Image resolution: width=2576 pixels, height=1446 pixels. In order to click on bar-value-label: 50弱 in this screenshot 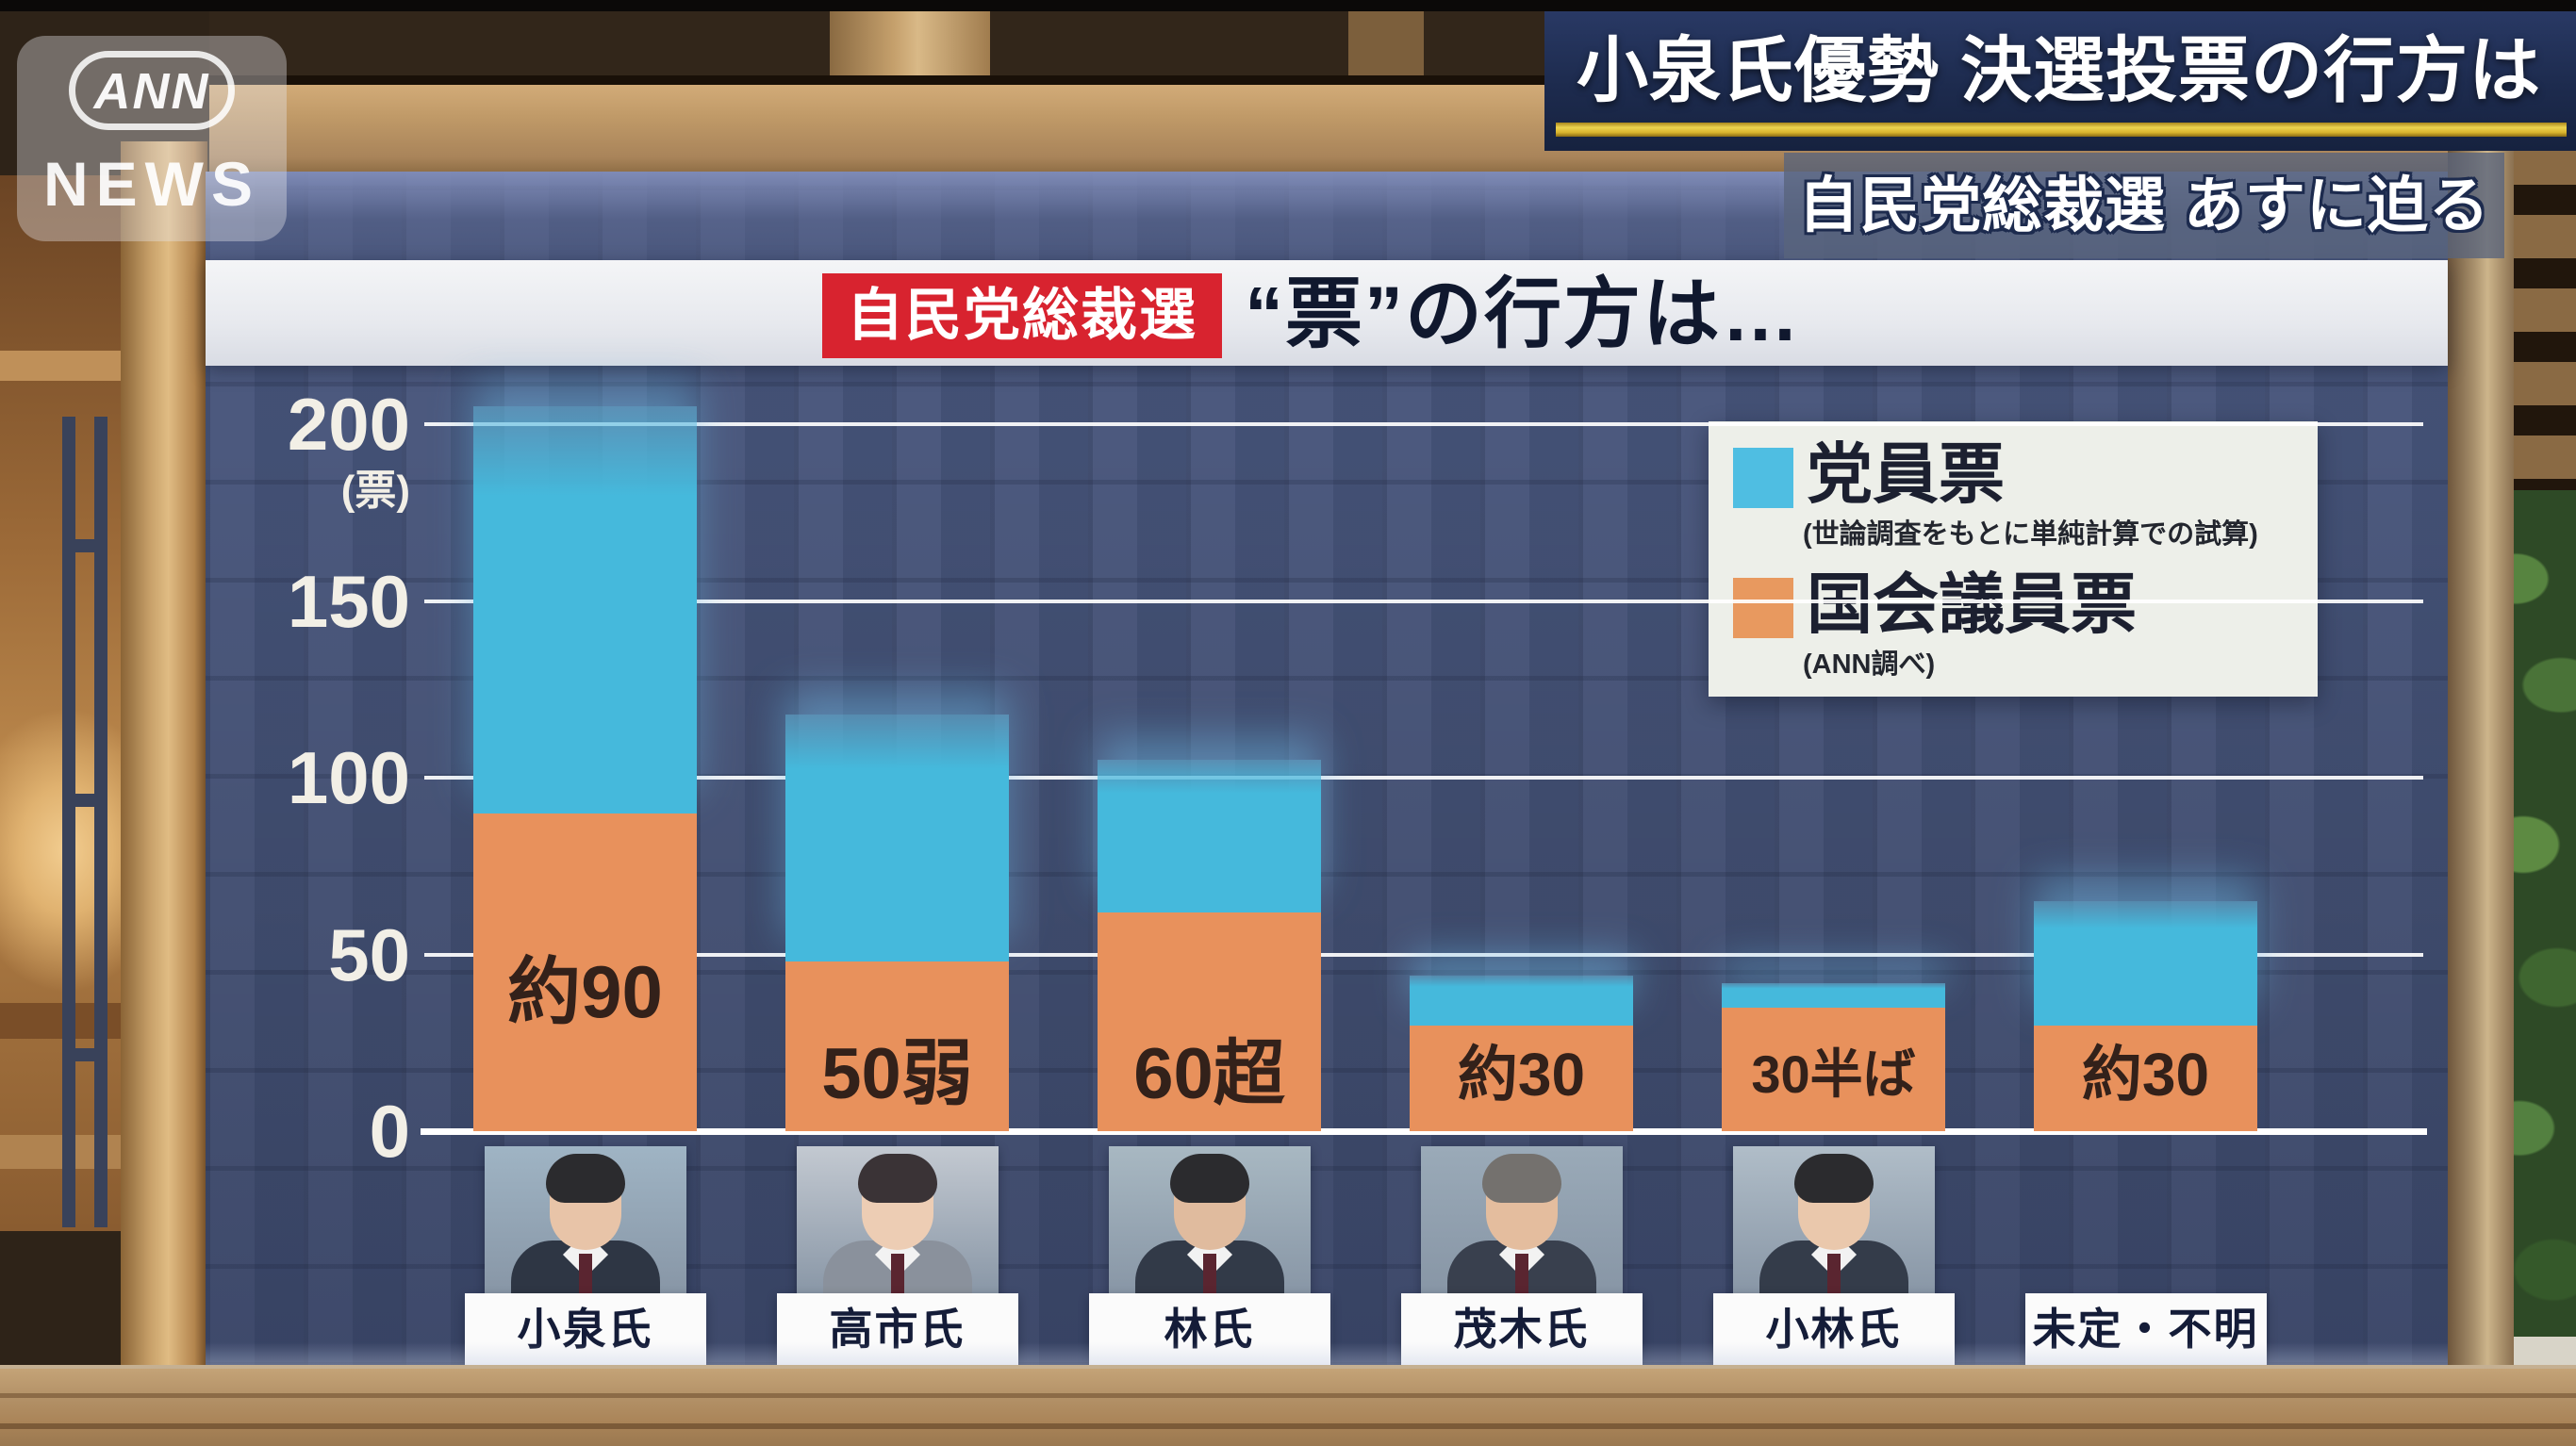, I will do `click(897, 1074)`.